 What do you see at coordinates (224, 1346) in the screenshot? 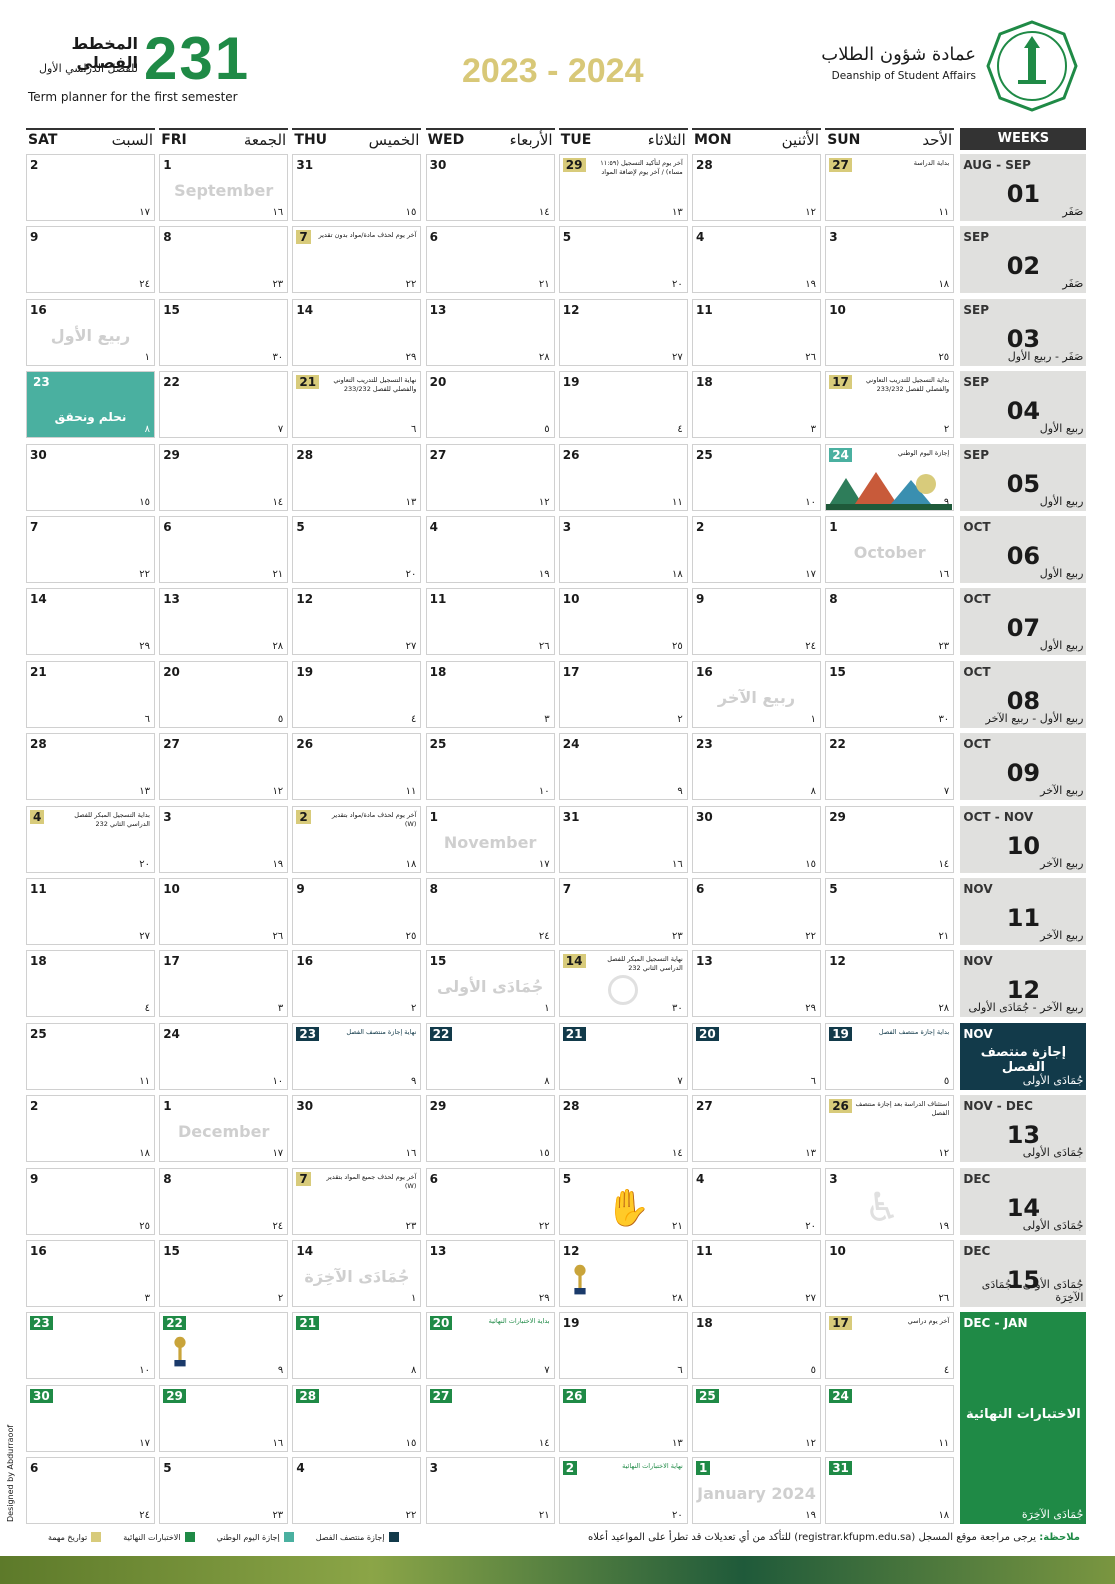
I see `calendar-day-cell: 22 ٩` at bounding box center [224, 1346].